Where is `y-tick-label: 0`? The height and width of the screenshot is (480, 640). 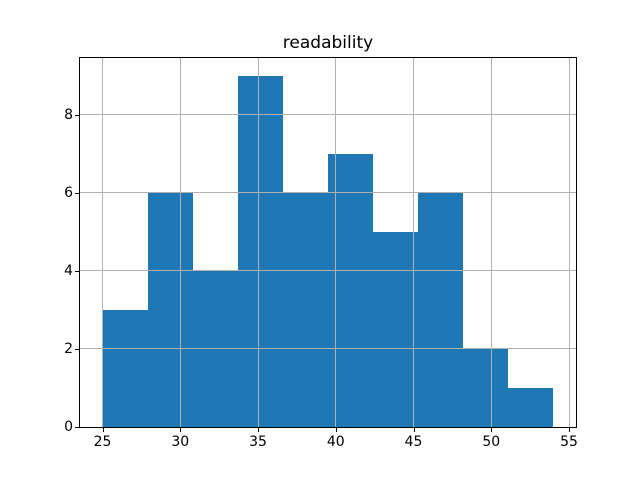 y-tick-label: 0 is located at coordinates (68, 427).